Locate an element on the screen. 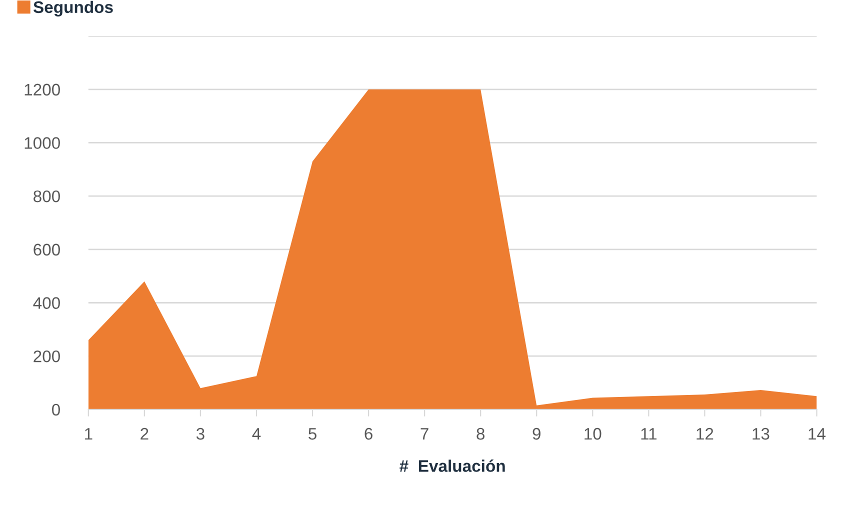  x-tick-label: 1 is located at coordinates (88, 434).